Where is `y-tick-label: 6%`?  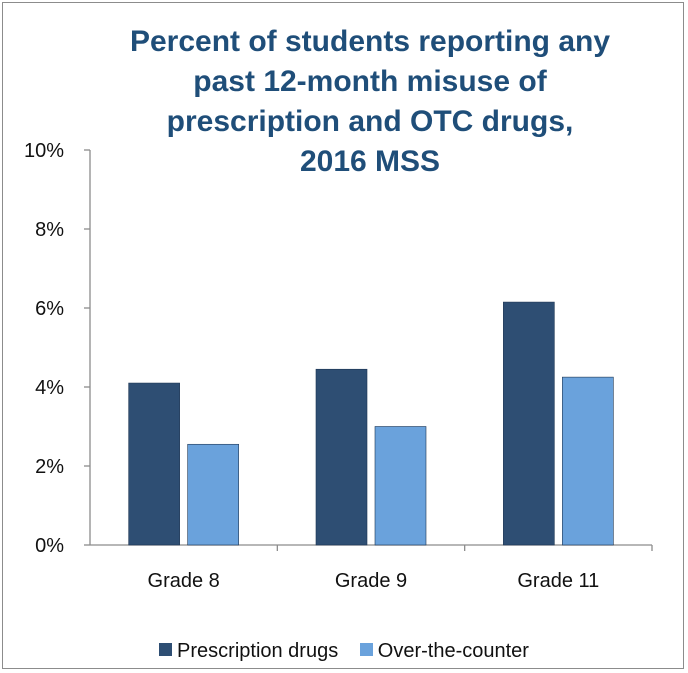 y-tick-label: 6% is located at coordinates (49, 309).